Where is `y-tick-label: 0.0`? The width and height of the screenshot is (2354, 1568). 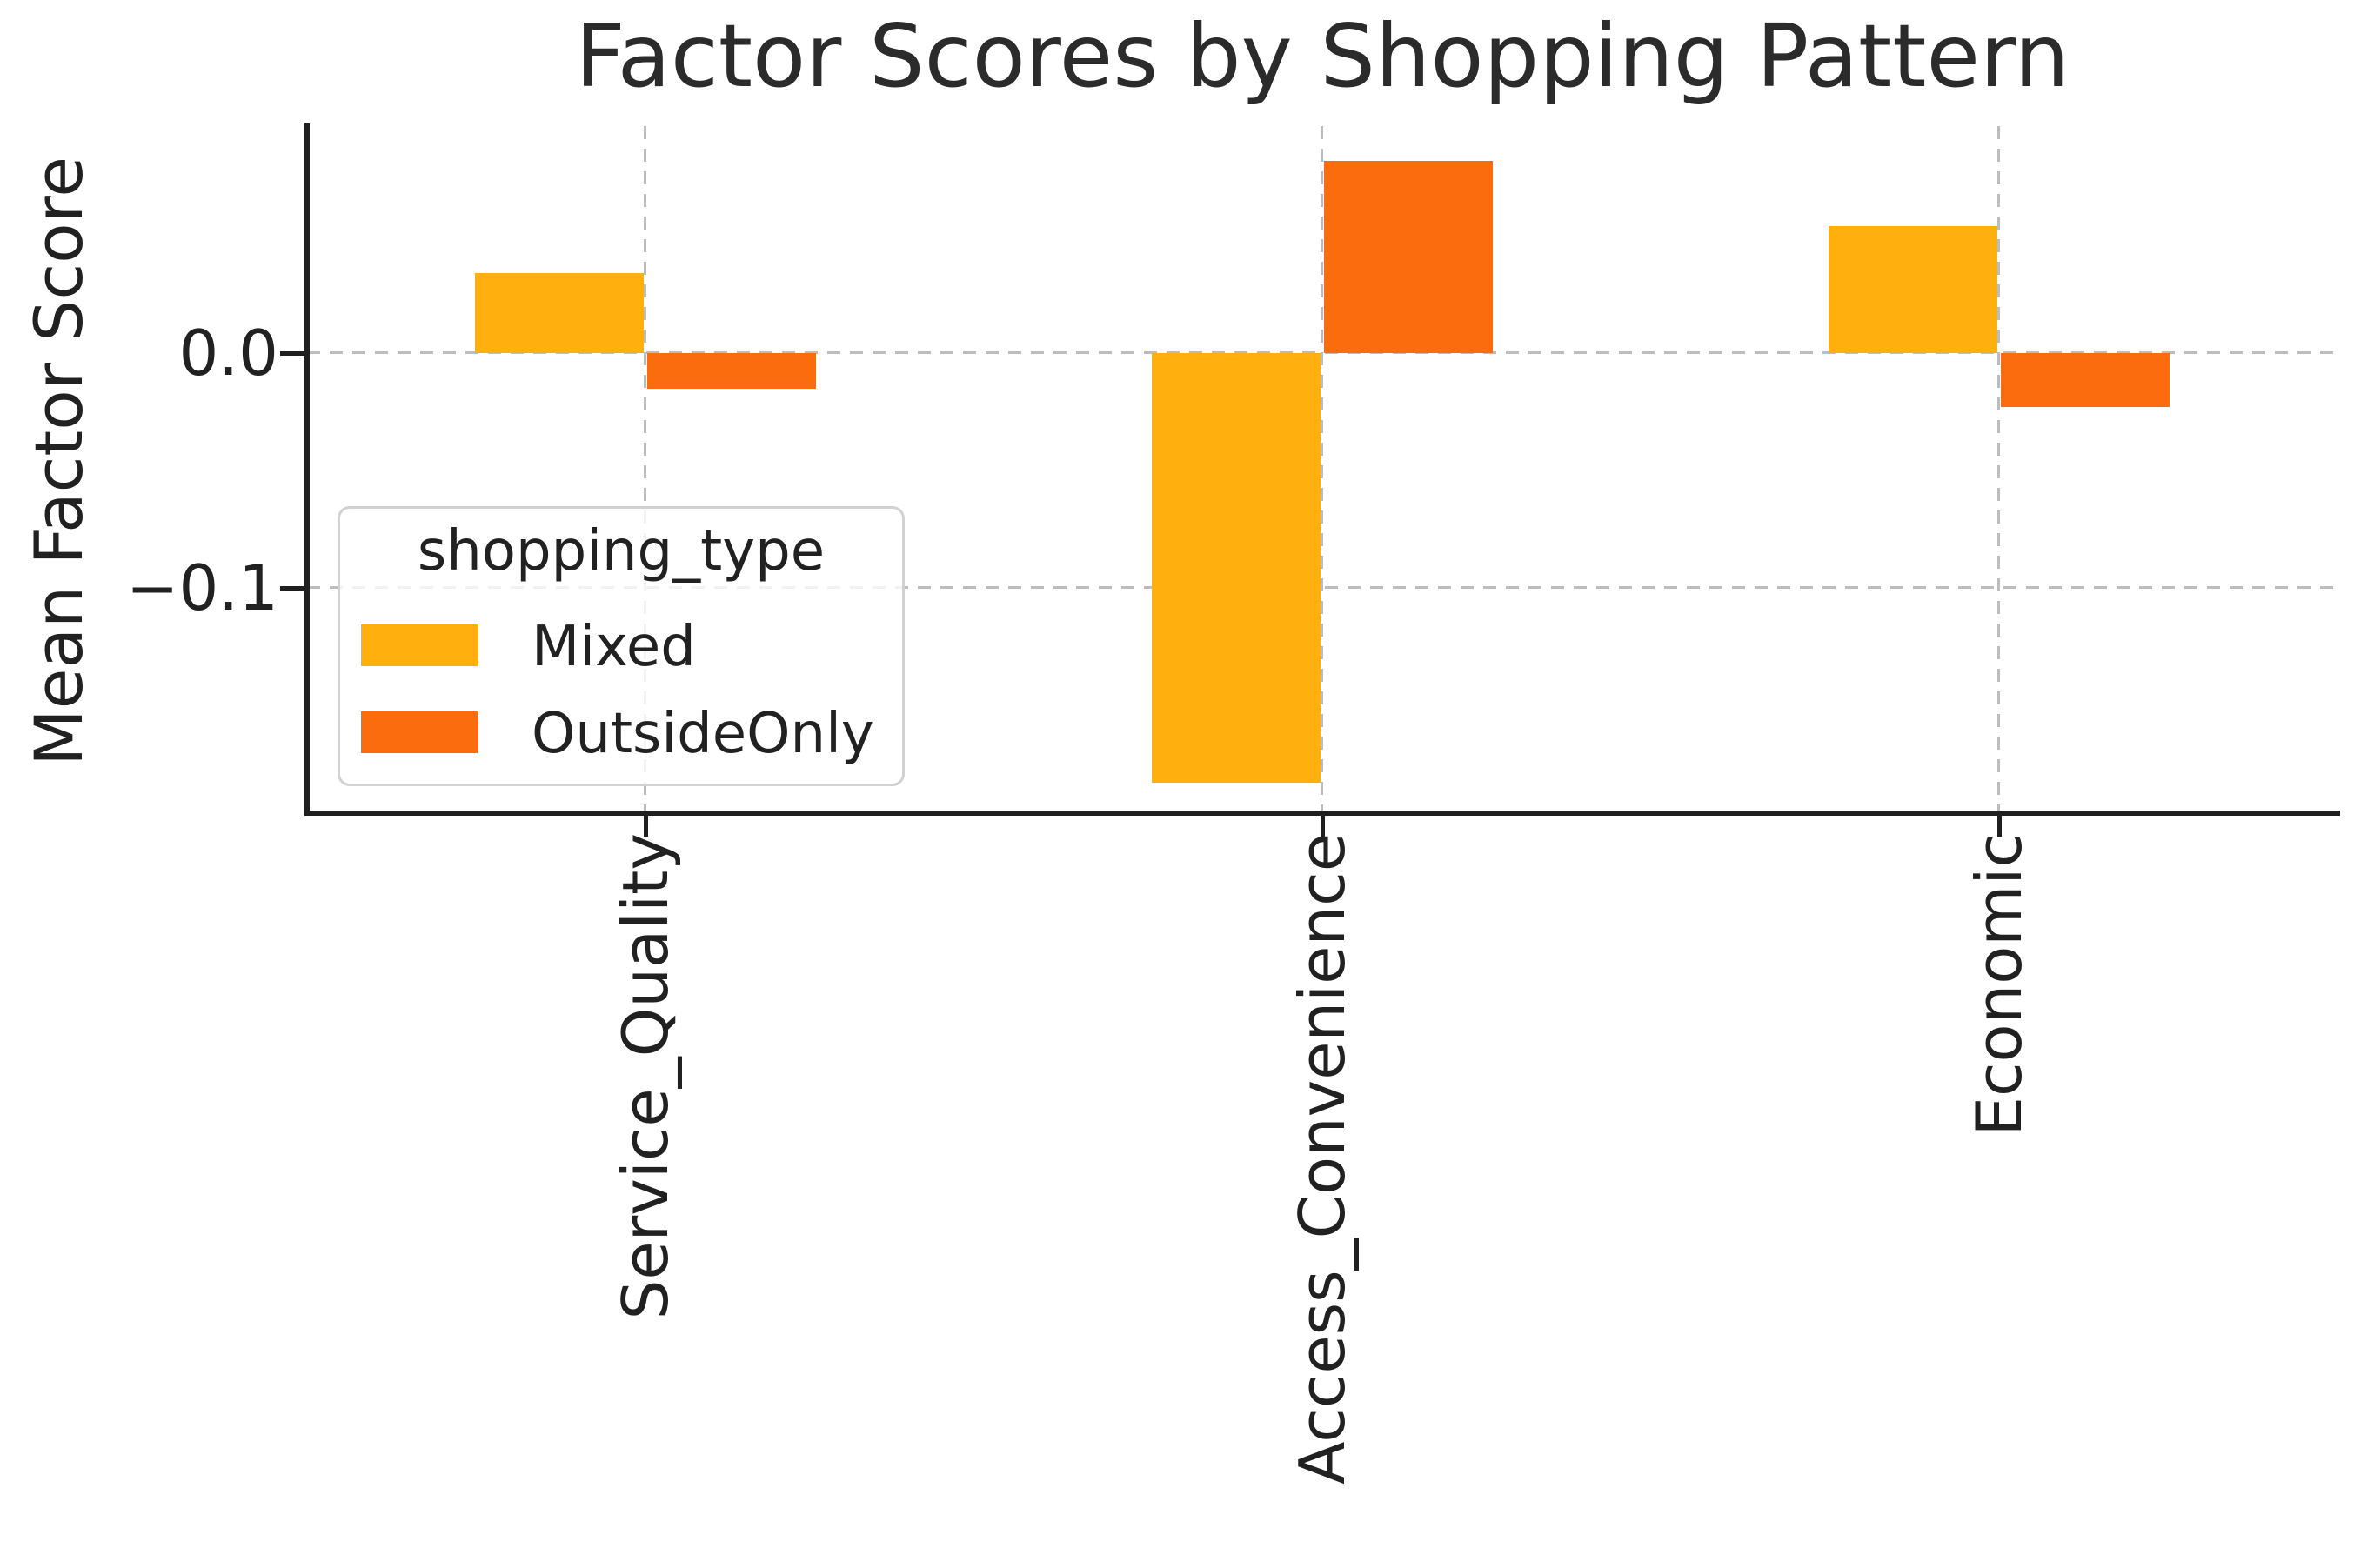 y-tick-label: 0.0 is located at coordinates (228, 353).